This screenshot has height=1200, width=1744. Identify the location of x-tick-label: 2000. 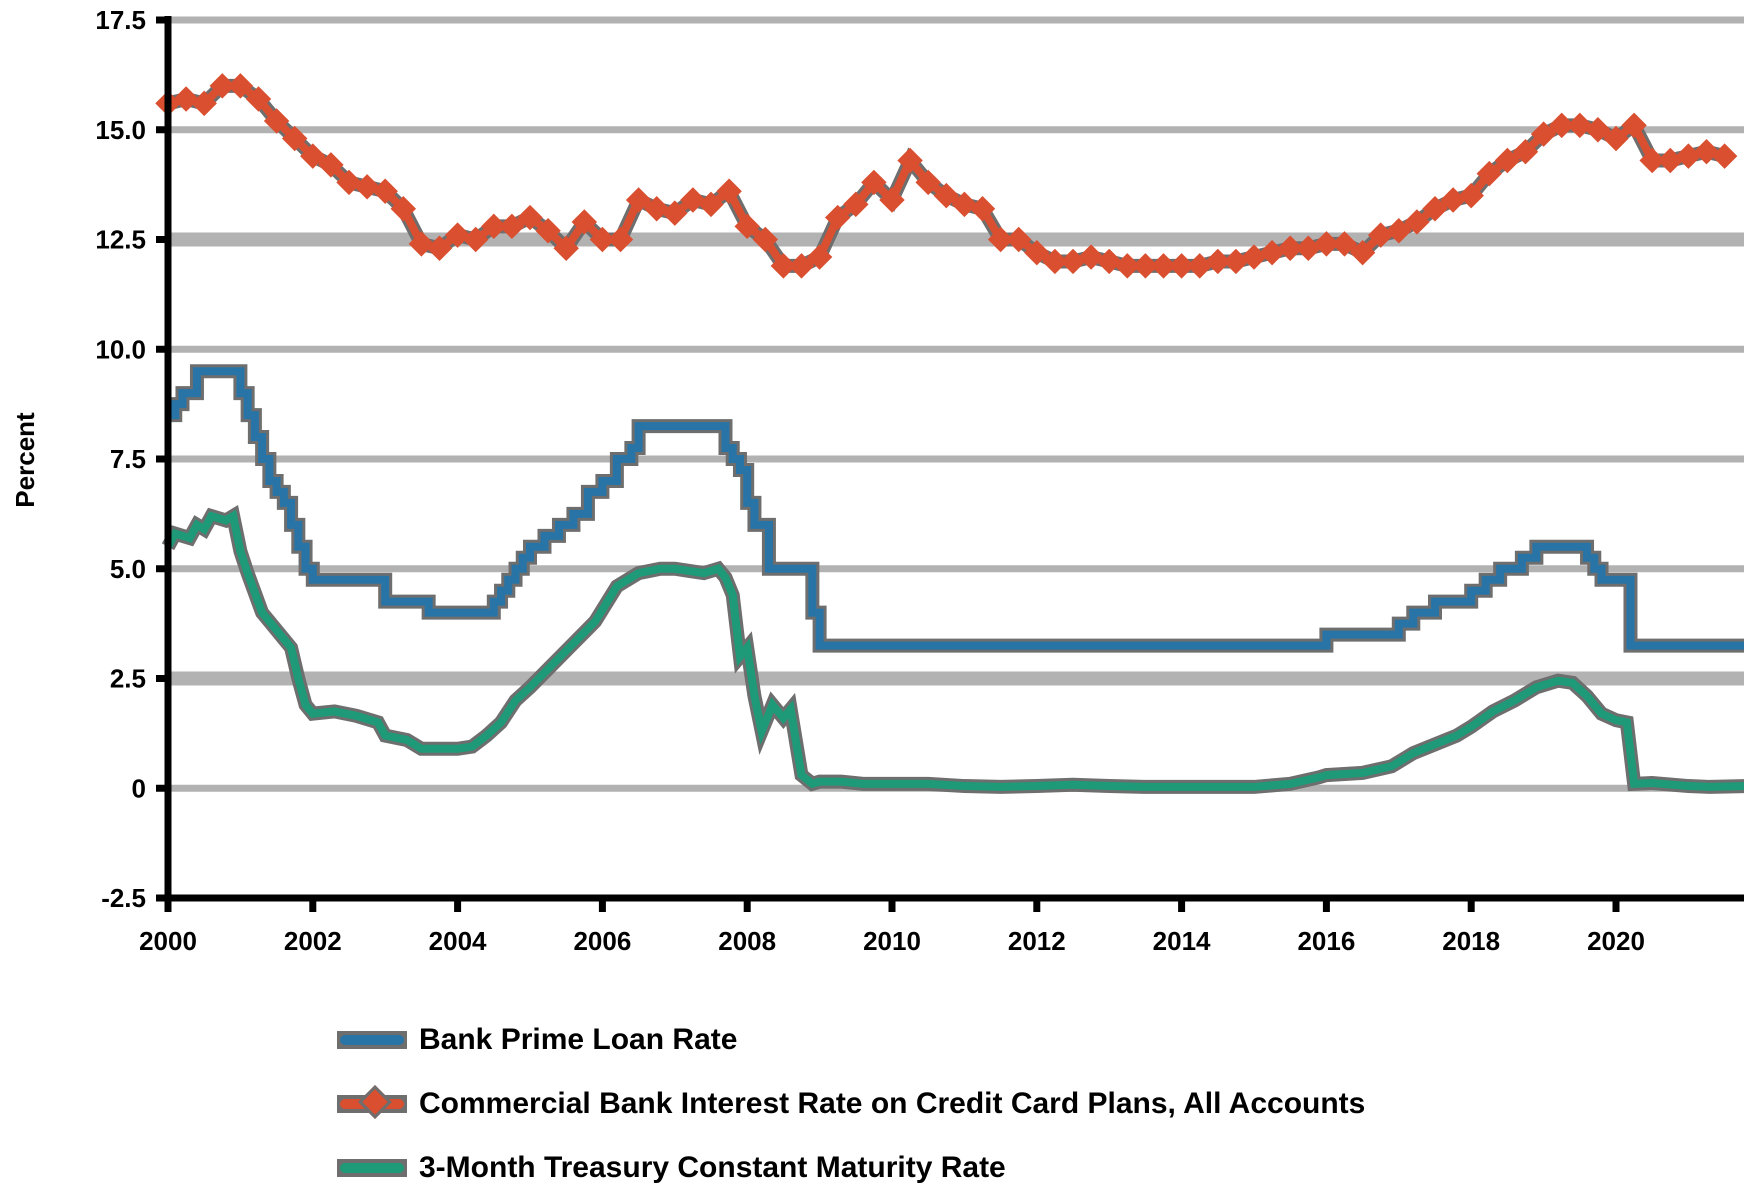
(168, 941).